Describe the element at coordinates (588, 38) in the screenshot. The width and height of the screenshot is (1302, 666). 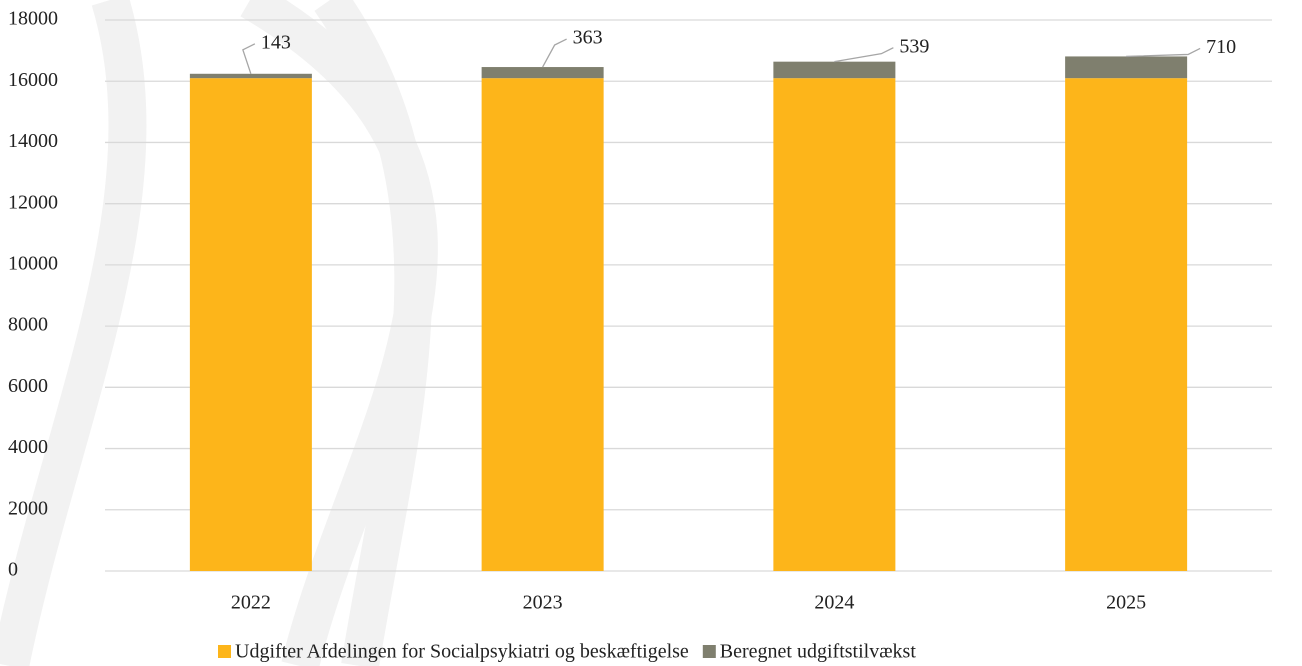
I see `data-label: 363` at that location.